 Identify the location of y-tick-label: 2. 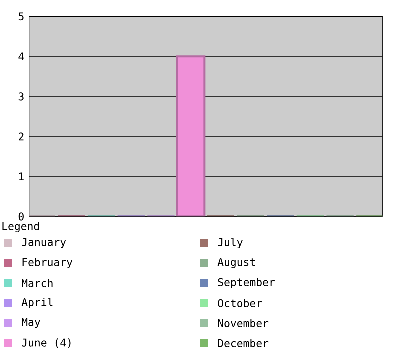
(21, 136).